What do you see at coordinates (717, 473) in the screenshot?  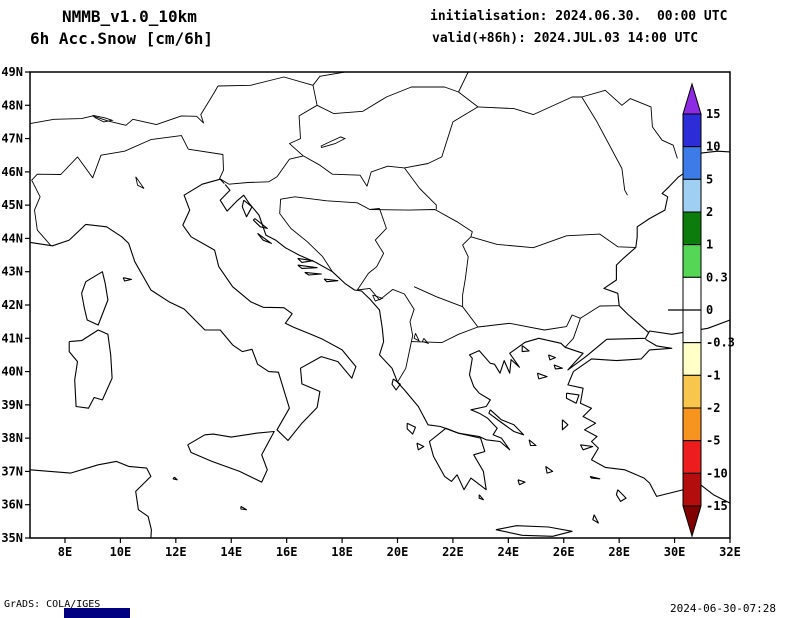 I see `colorbar-tick-label: -10` at bounding box center [717, 473].